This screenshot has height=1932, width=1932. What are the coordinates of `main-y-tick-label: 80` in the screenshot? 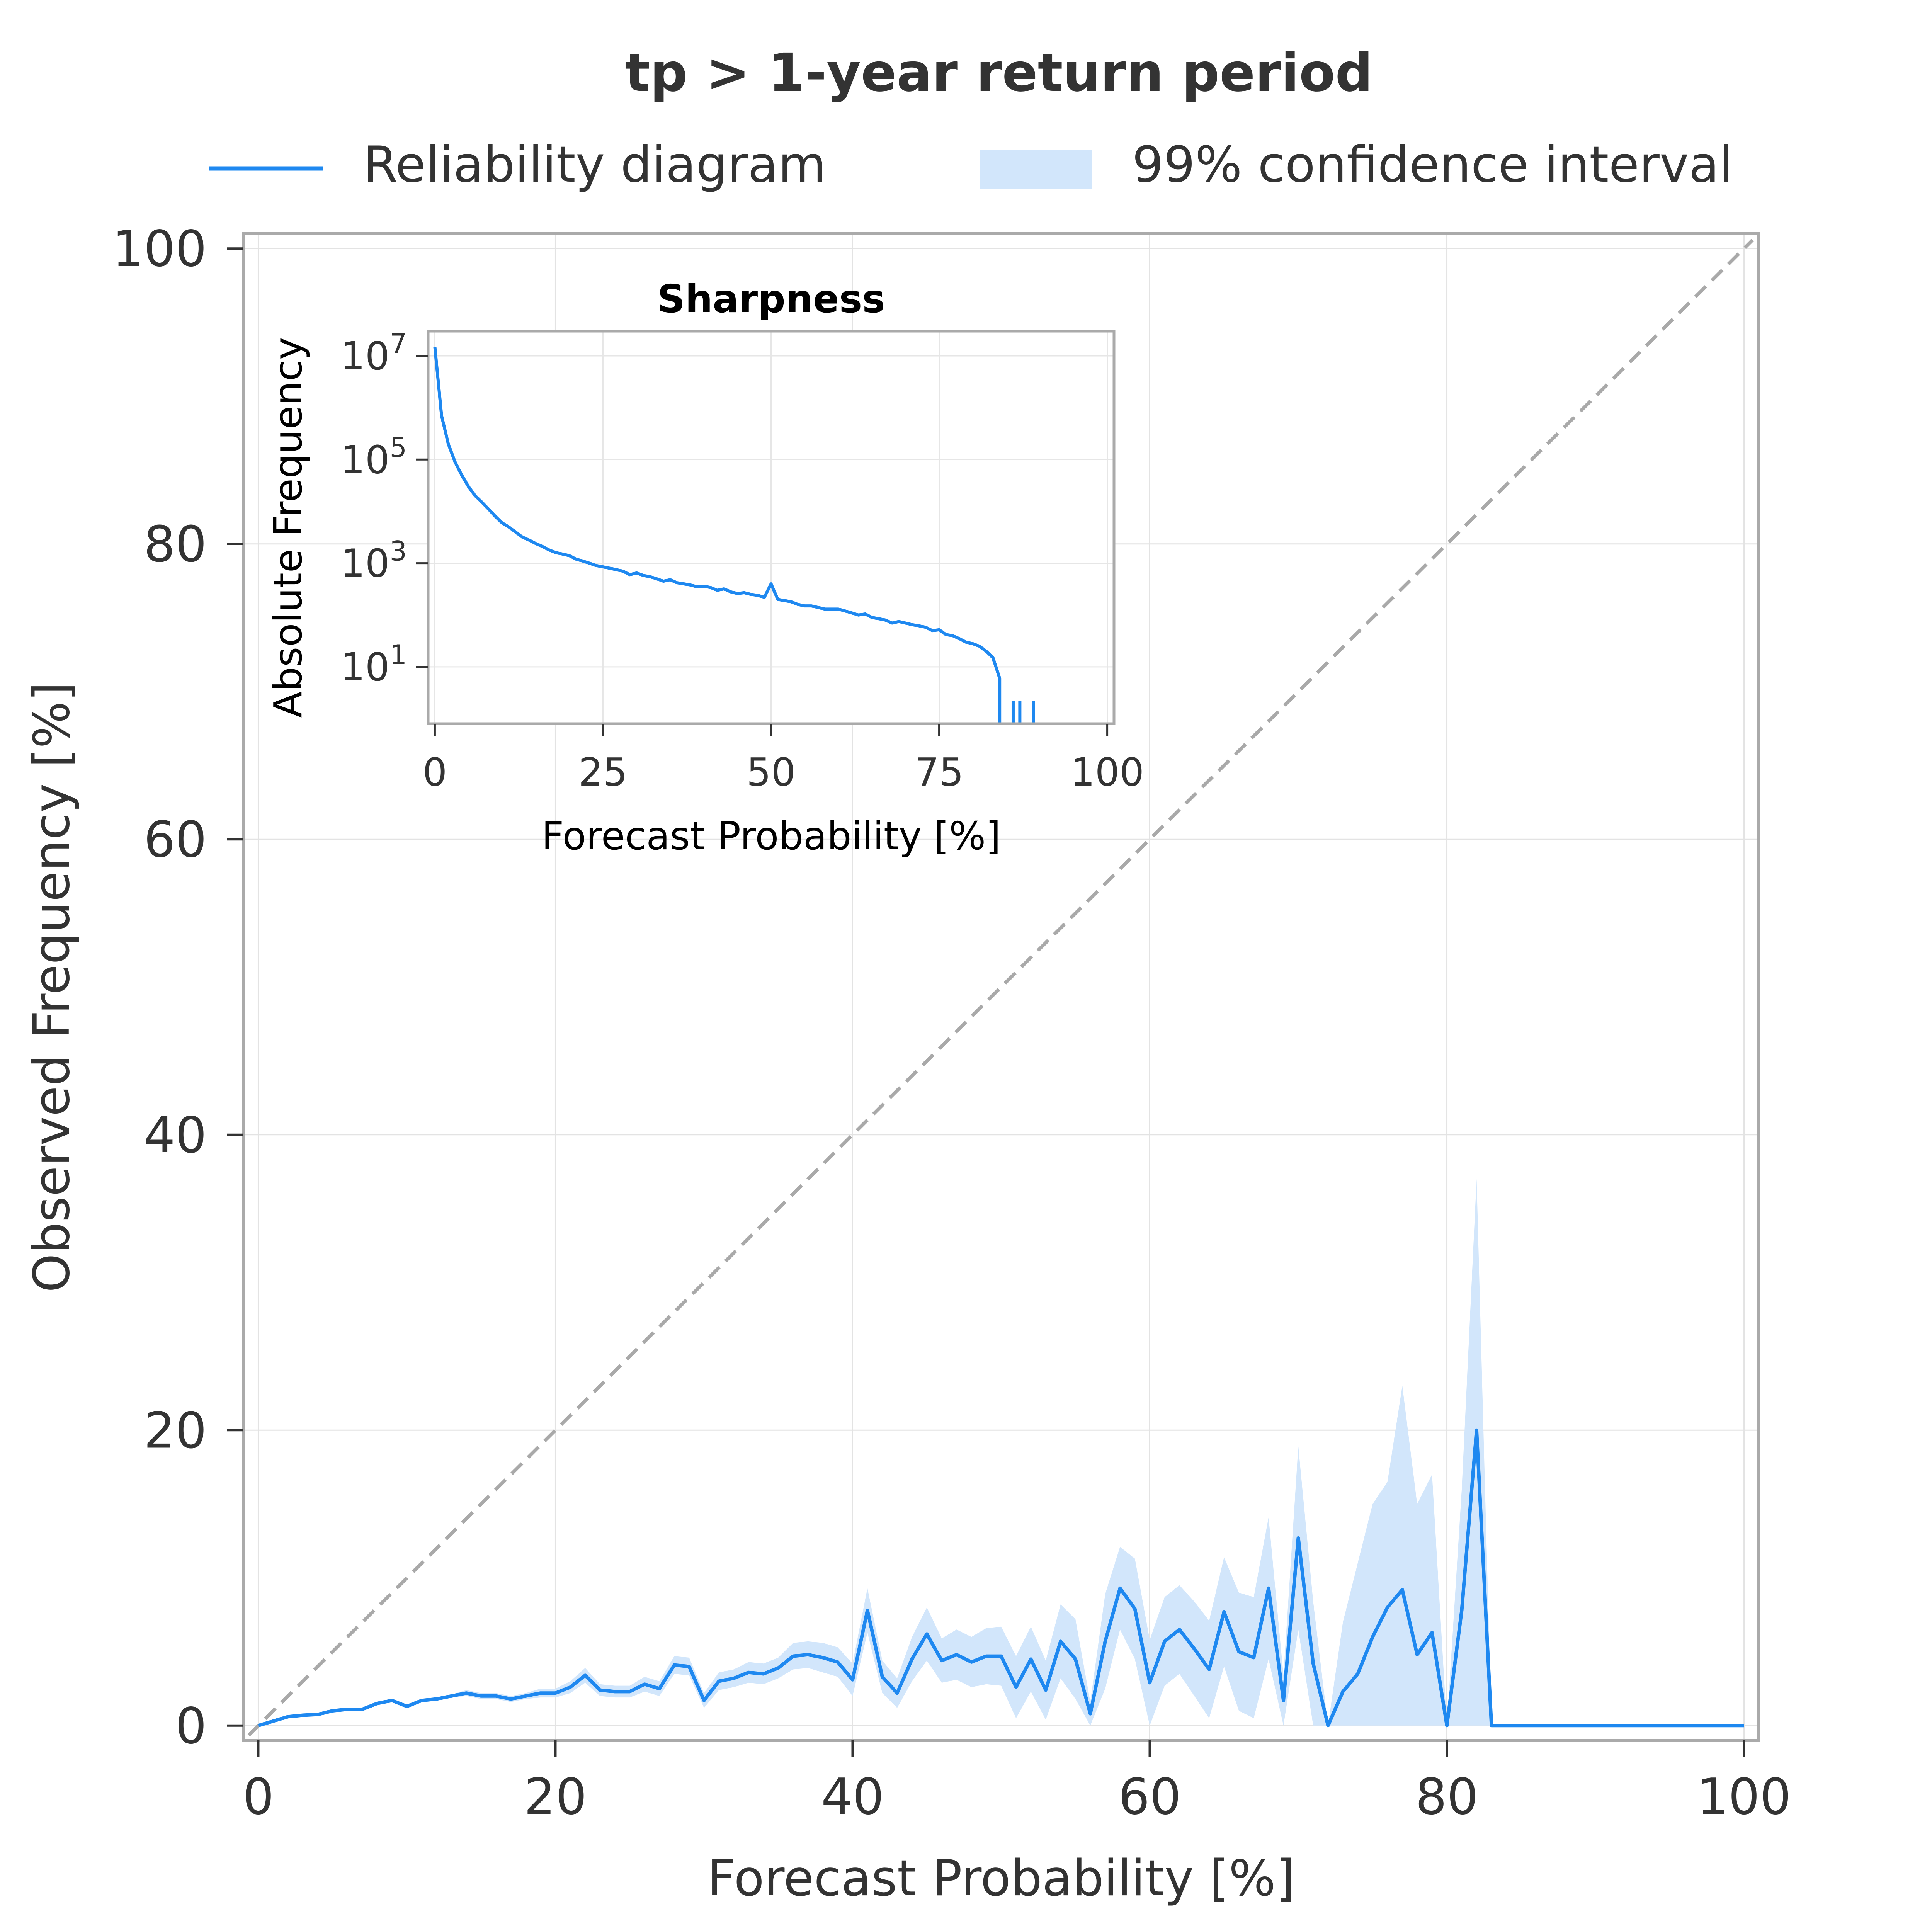 It's located at (176, 545).